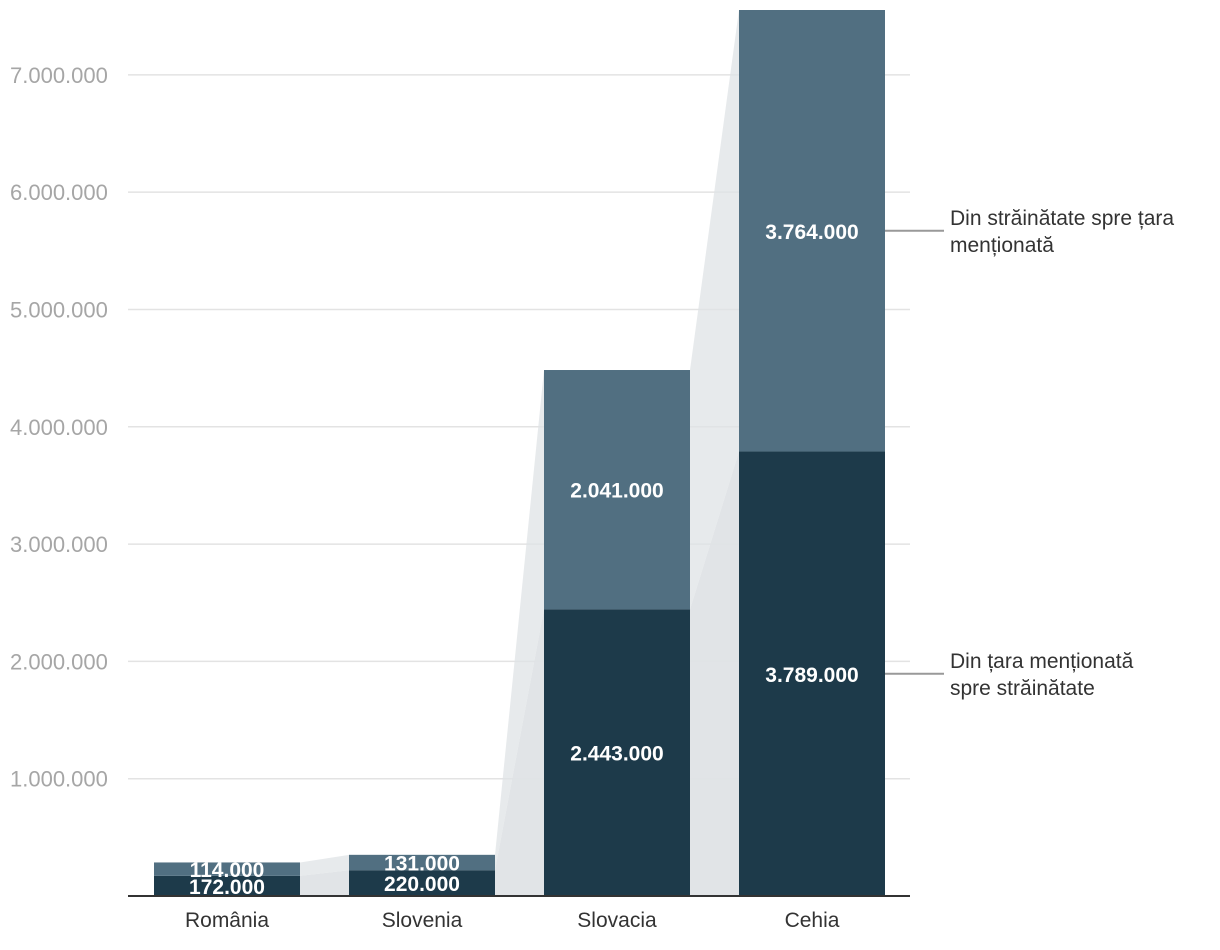 This screenshot has width=1220, height=950. I want to click on y-tick-label: 2.000.000, so click(59, 661).